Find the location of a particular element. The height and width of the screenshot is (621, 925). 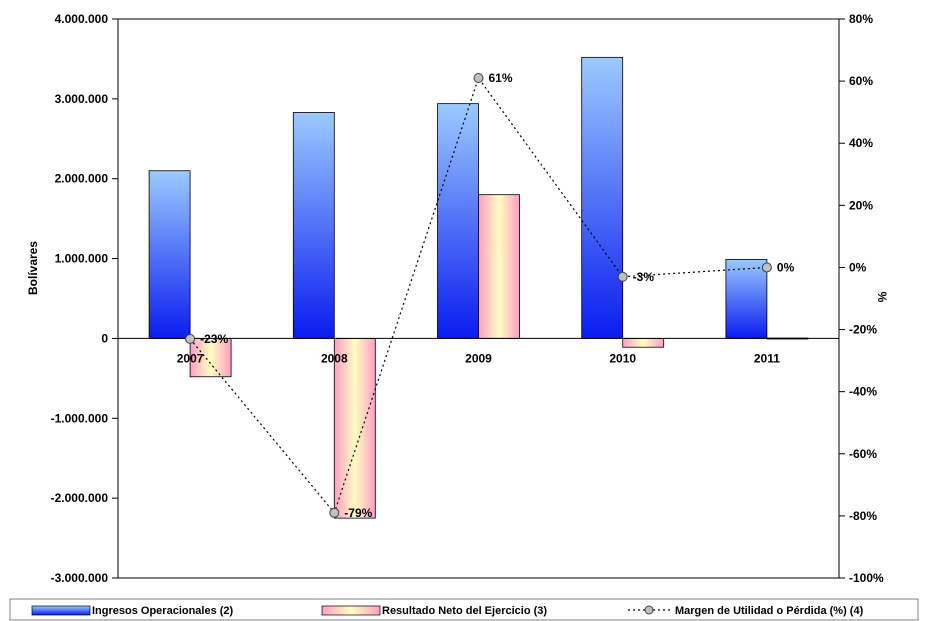

category-labels: 2007 2008 2009 2010 2011 is located at coordinates (478, 358).